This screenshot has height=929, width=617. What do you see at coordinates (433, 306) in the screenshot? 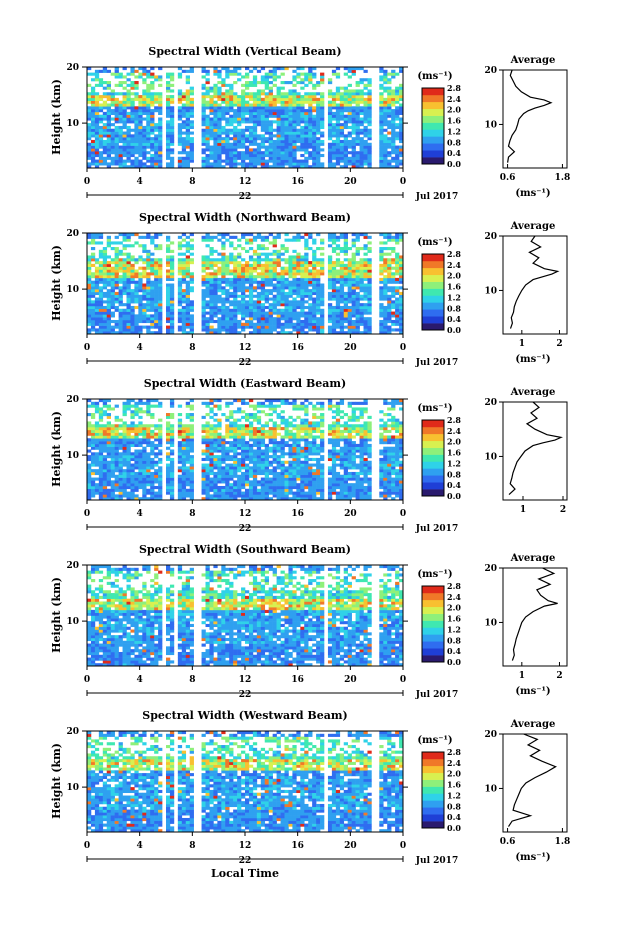
I see `colorbar-swatch` at bounding box center [433, 306].